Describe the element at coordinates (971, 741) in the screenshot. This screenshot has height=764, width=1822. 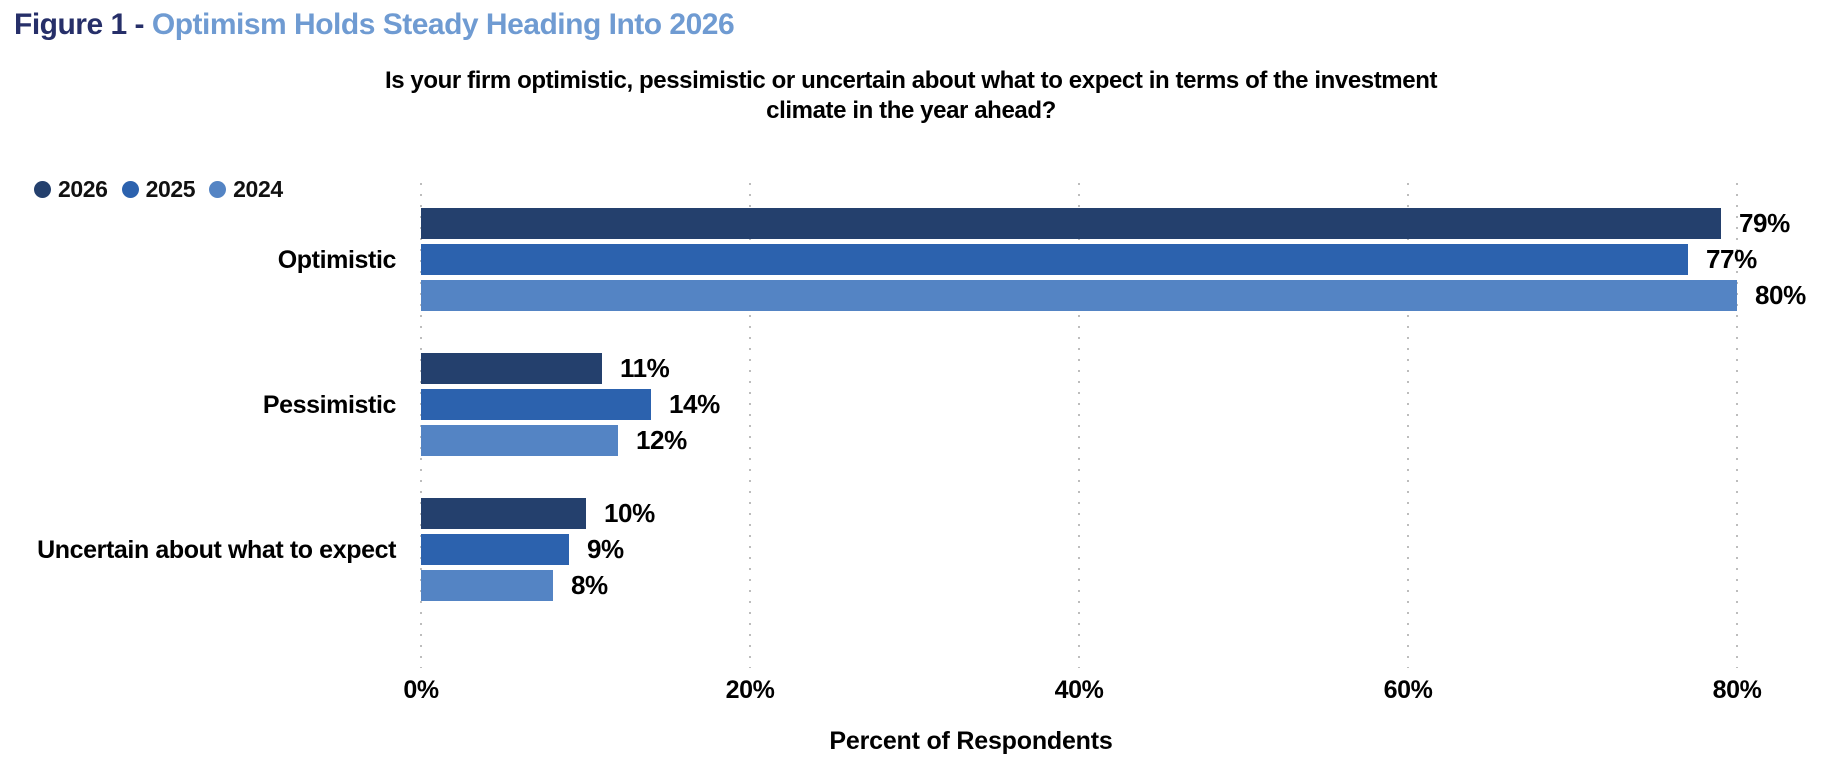
I see `x-axis-title: Percent of Respondents` at that location.